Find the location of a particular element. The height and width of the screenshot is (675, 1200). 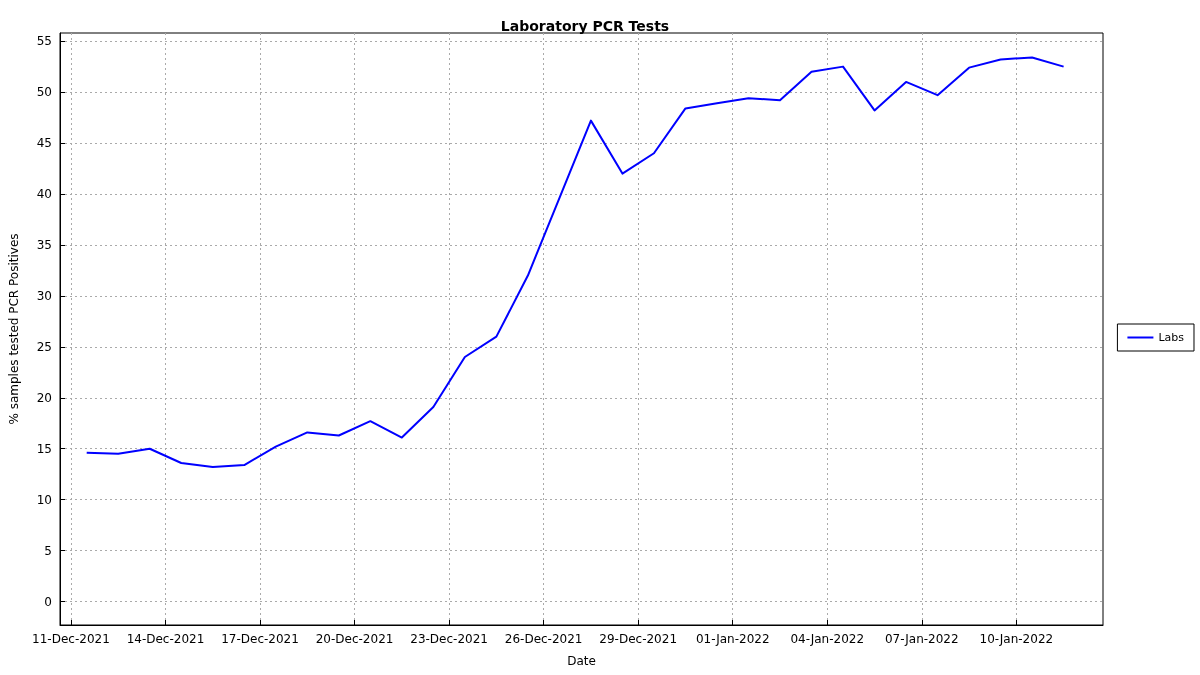

x-tick-label: 07-Jan-2022 is located at coordinates (921, 639).